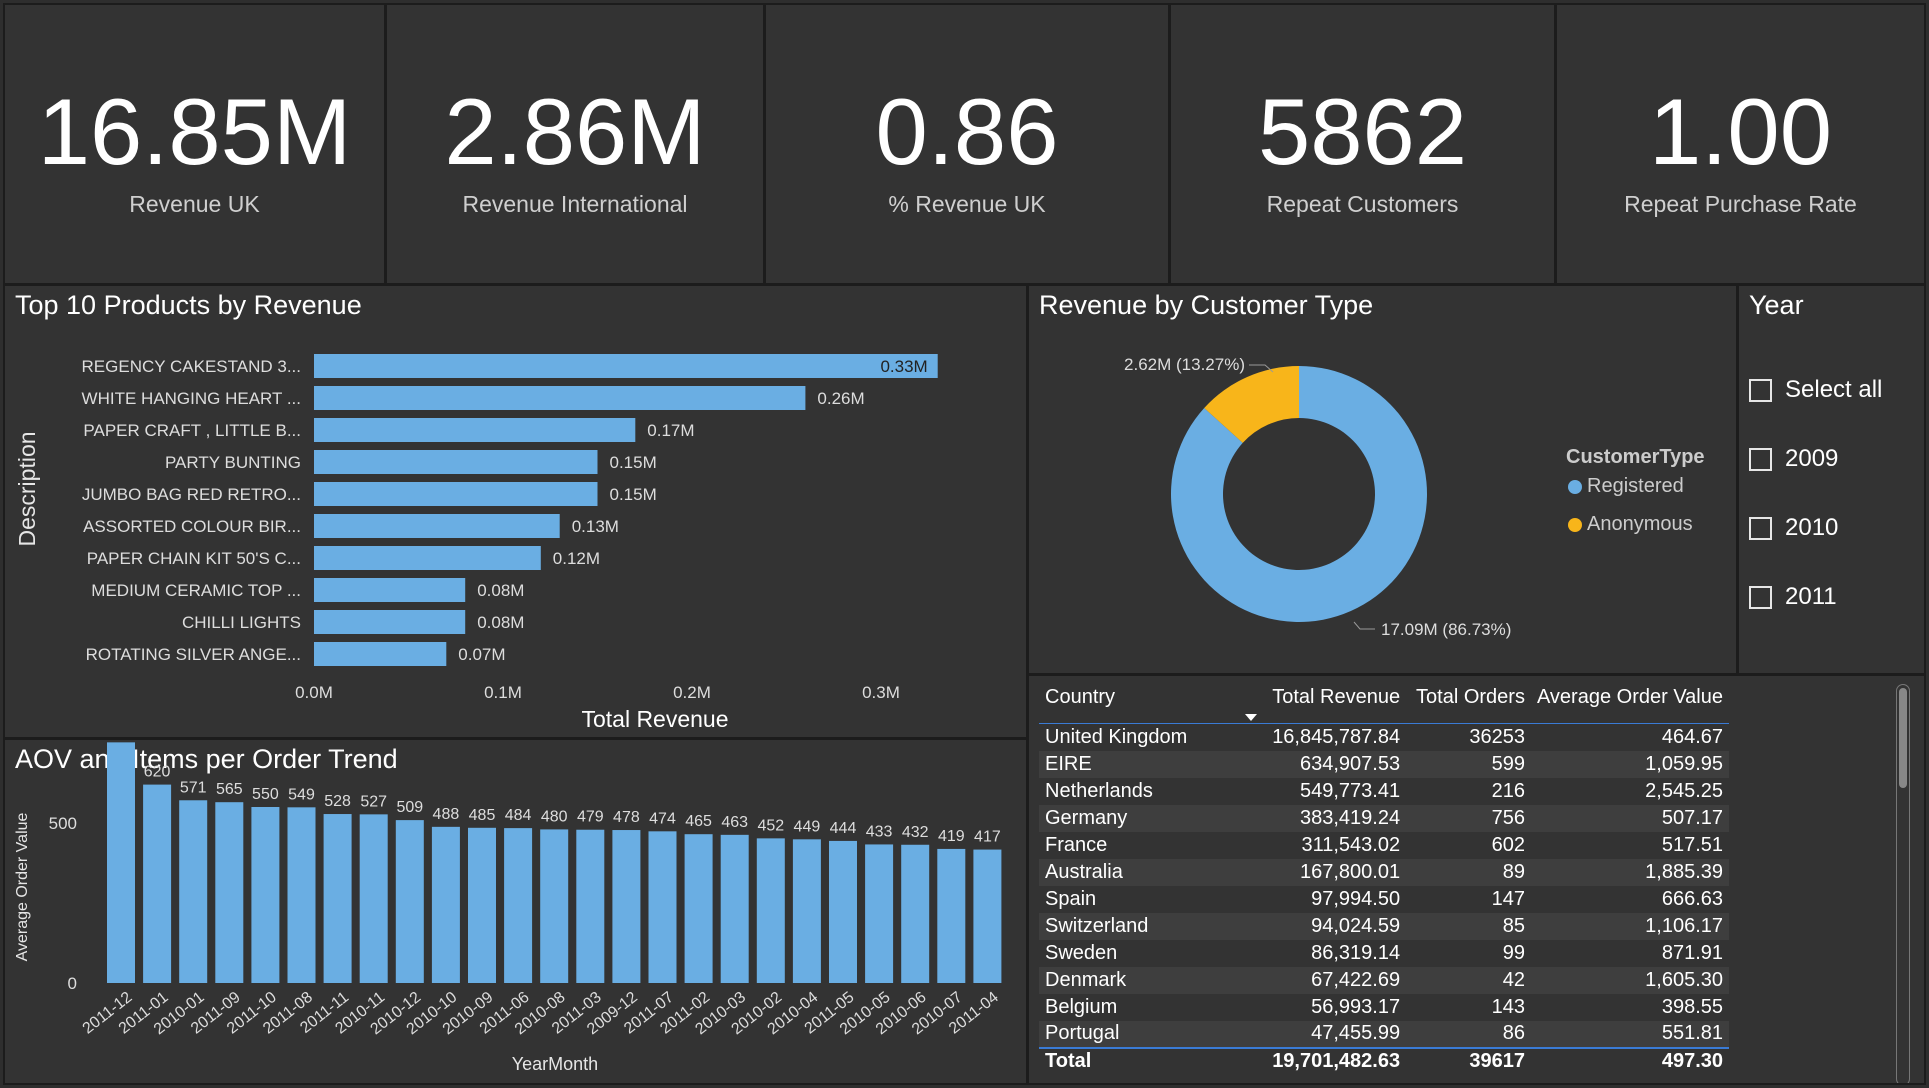  Describe the element at coordinates (1251, 404) in the screenshot. I see `donut-segment-anonymous` at that location.